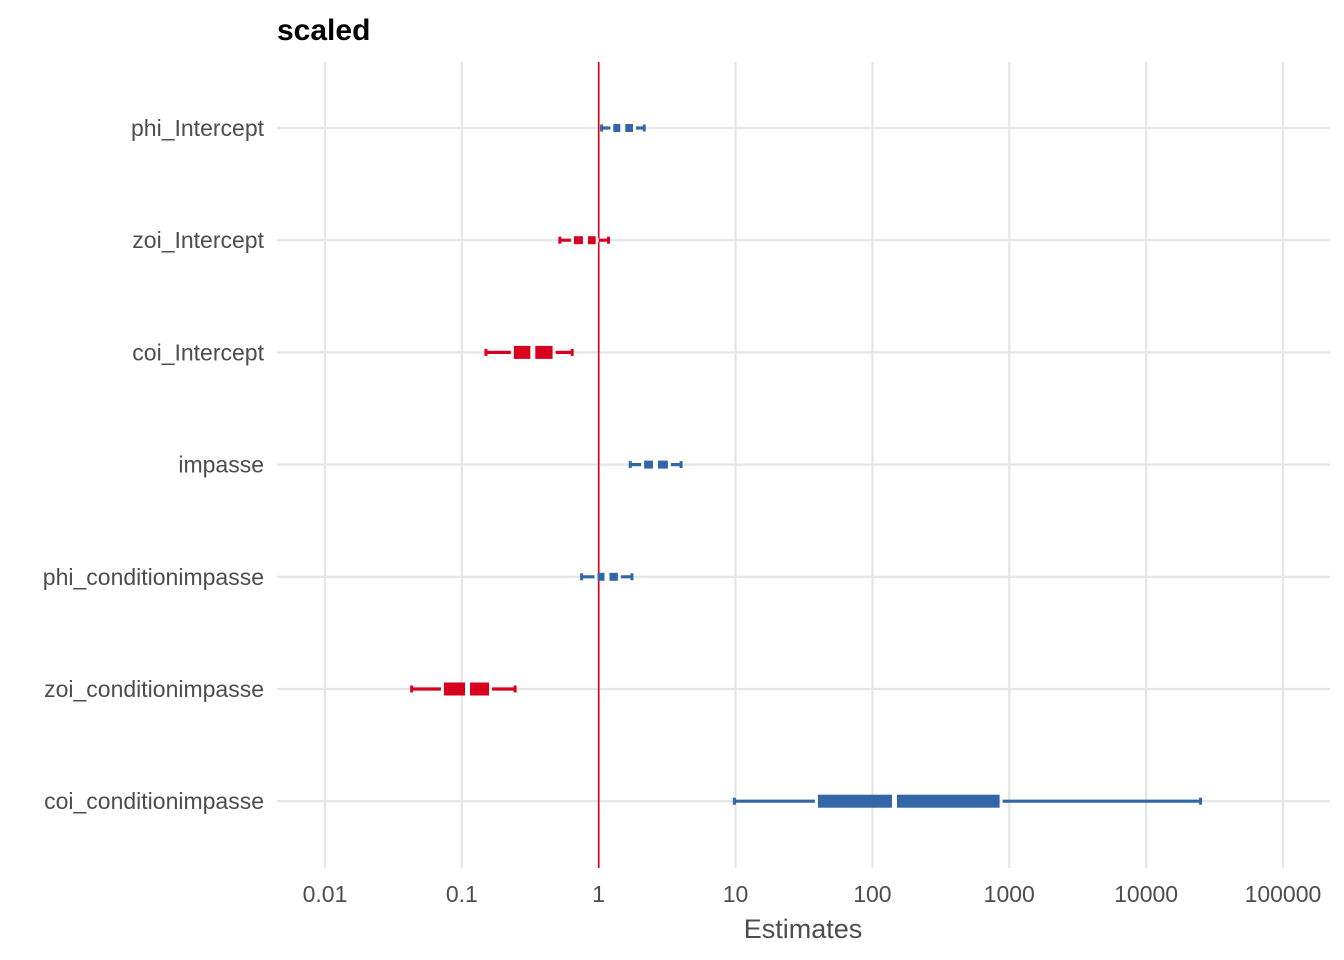  What do you see at coordinates (153, 577) in the screenshot?
I see `y-tick-label: phi_conditionimpasse` at bounding box center [153, 577].